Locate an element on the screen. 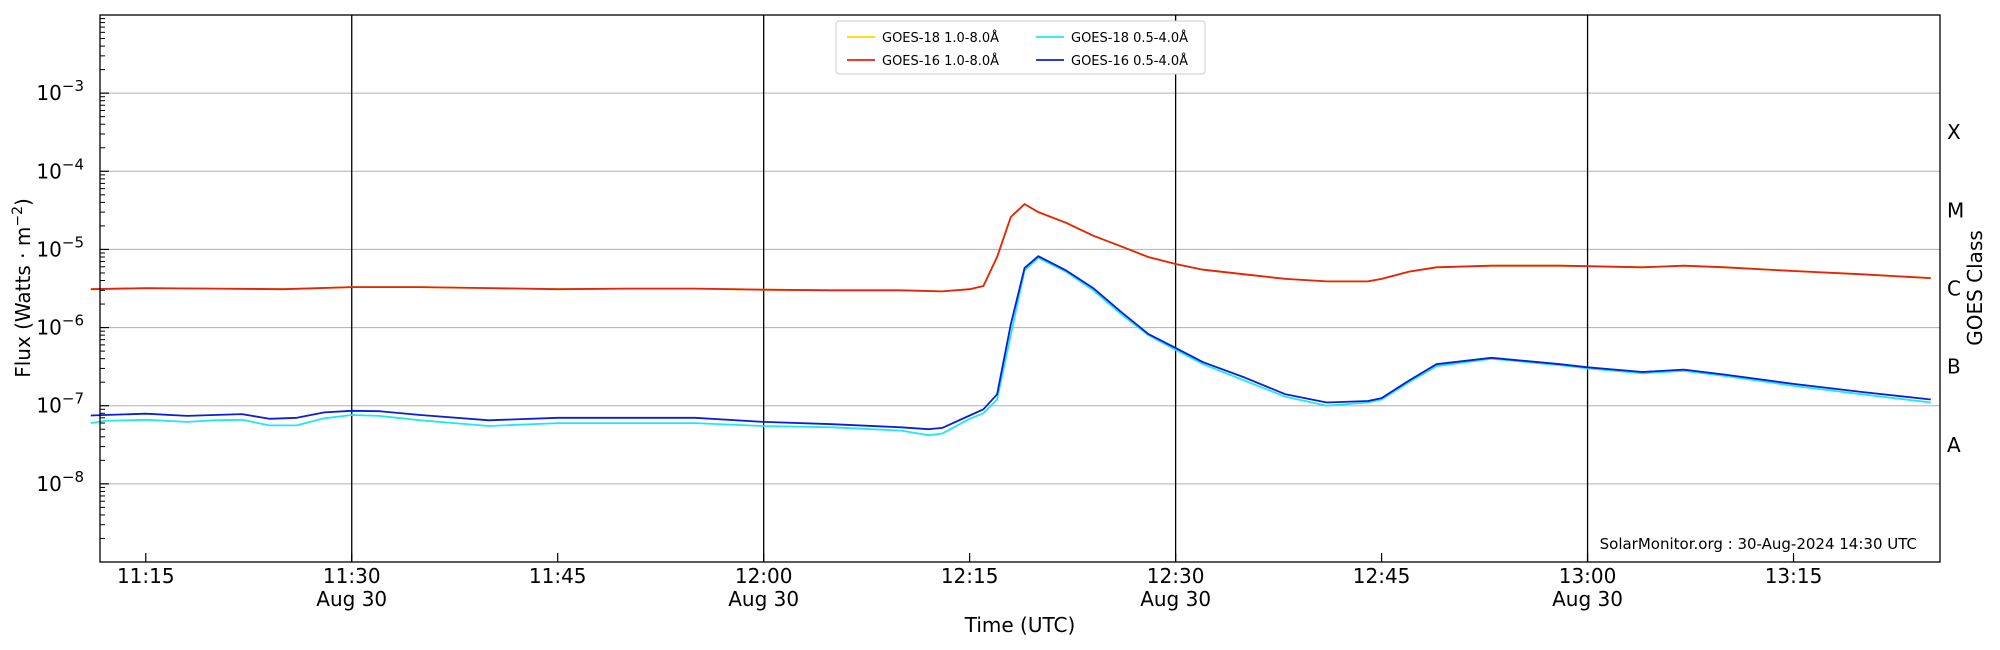 This screenshot has height=650, width=2000. credit-text: SolarMonitor.org : 30-Aug-2024 14:30 UTC is located at coordinates (1758, 544).